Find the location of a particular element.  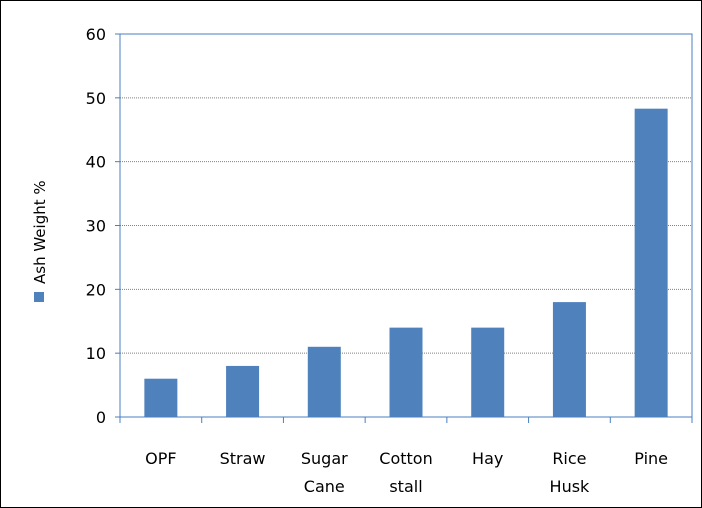

legend-swatch is located at coordinates (39, 297).